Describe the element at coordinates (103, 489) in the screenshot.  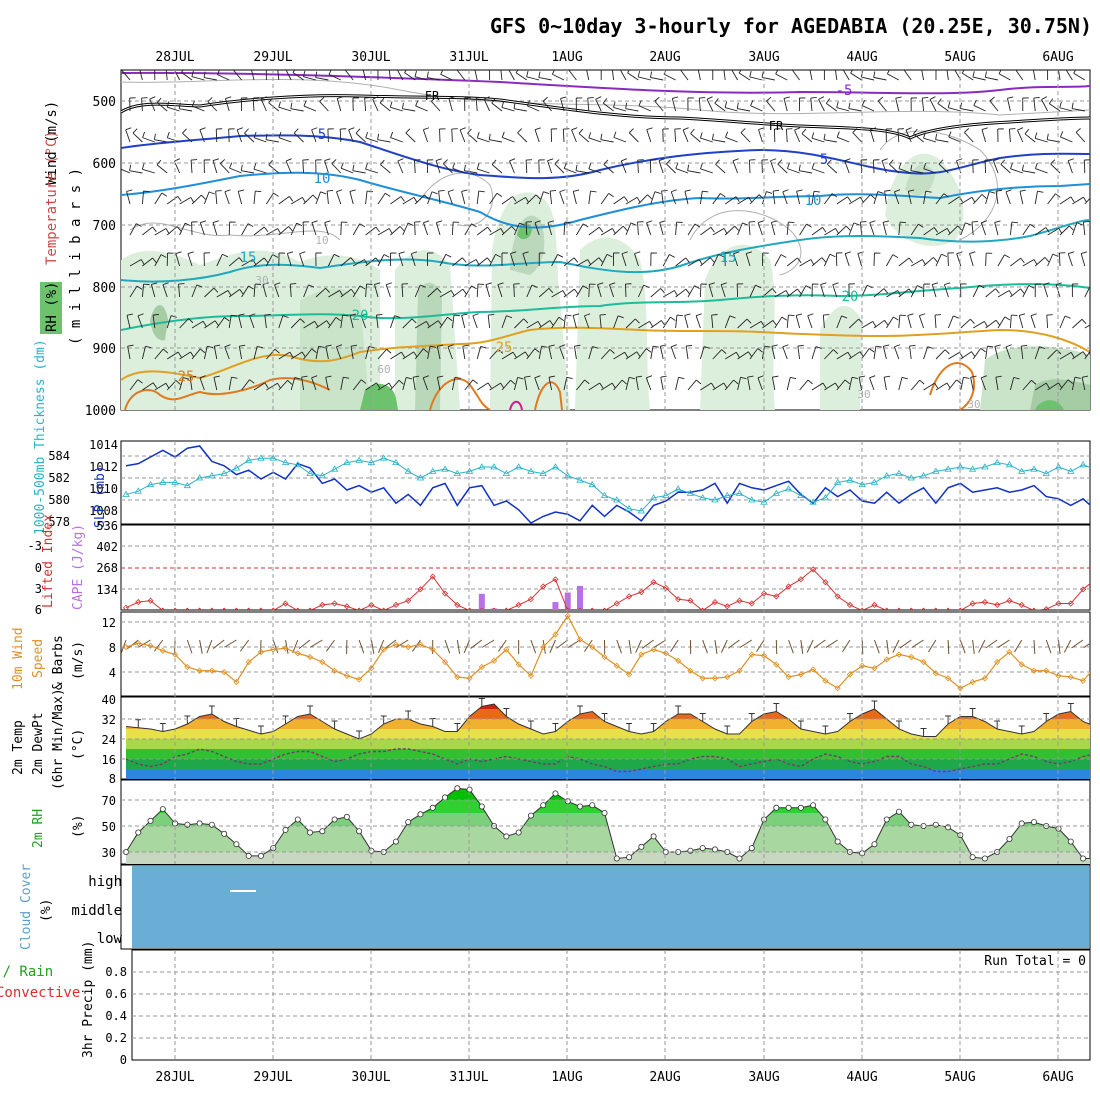
I see `y-tick-label: 1010` at that location.